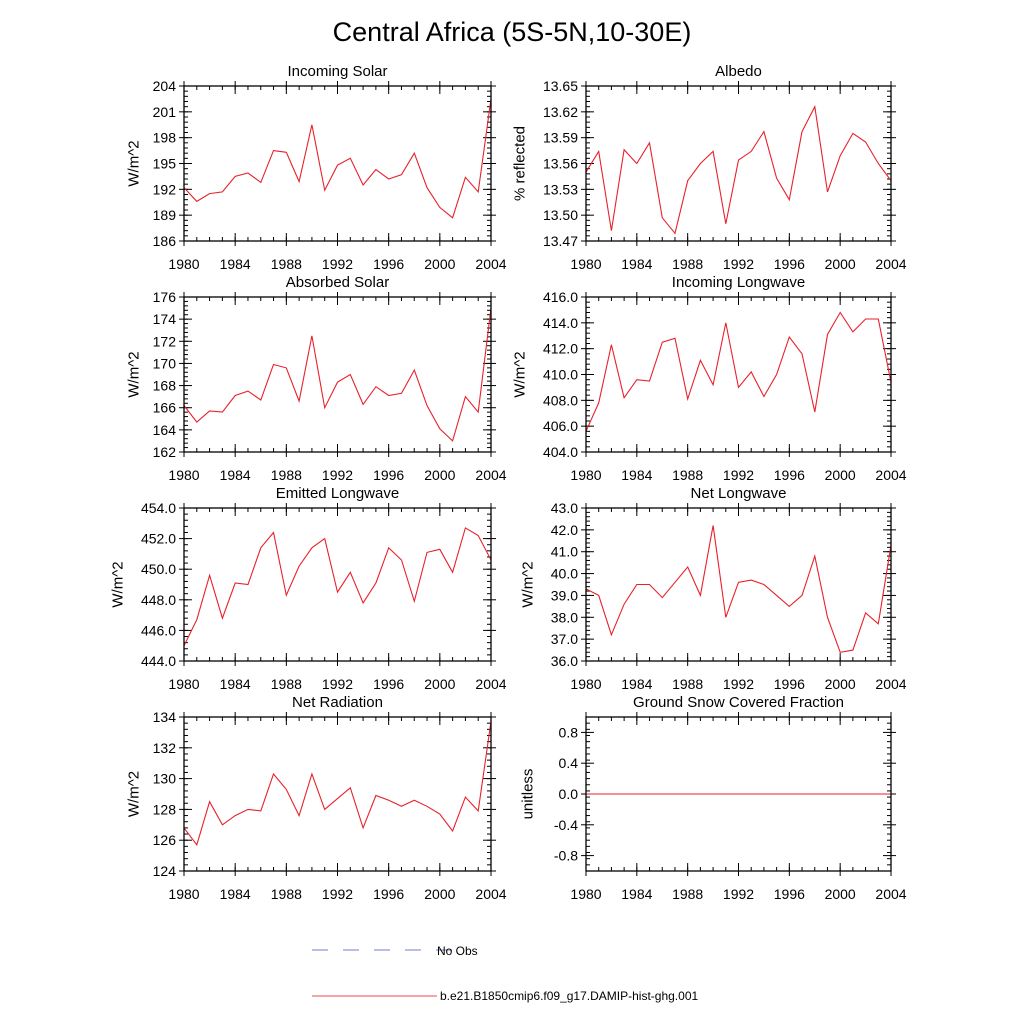 The width and height of the screenshot is (1024, 1024). I want to click on y-tick-label: 448.0, so click(158, 600).